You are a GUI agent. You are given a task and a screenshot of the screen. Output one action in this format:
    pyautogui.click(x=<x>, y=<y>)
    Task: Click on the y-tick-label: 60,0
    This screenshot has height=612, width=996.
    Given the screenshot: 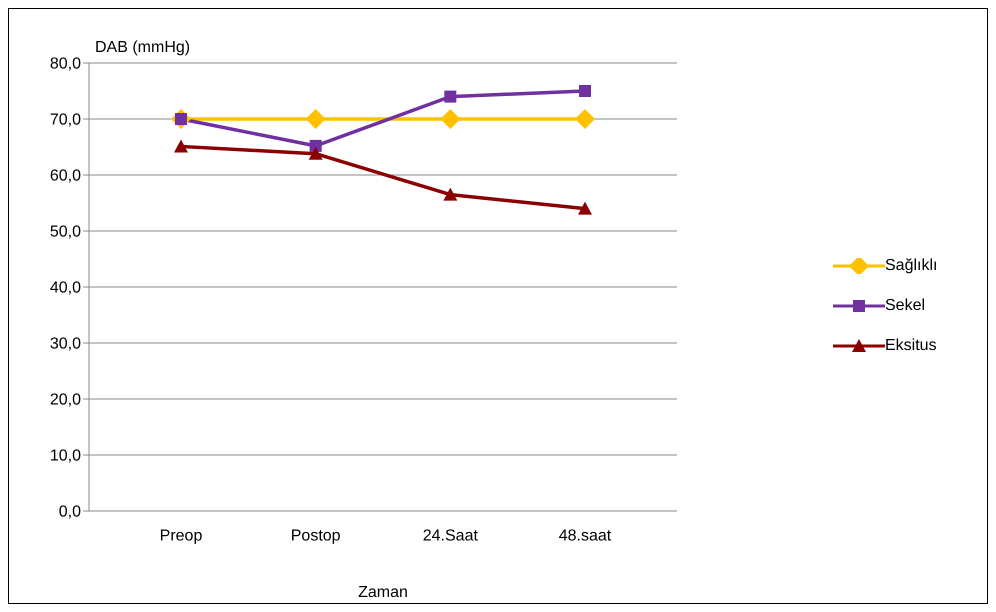 What is the action you would take?
    pyautogui.click(x=66, y=176)
    